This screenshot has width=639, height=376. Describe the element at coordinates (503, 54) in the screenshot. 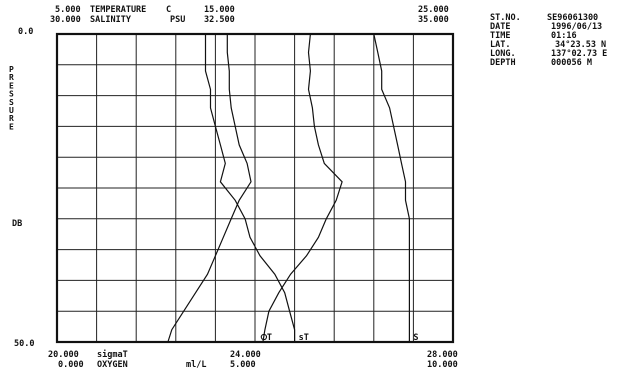

I see `longitude-key: LONG.` at that location.